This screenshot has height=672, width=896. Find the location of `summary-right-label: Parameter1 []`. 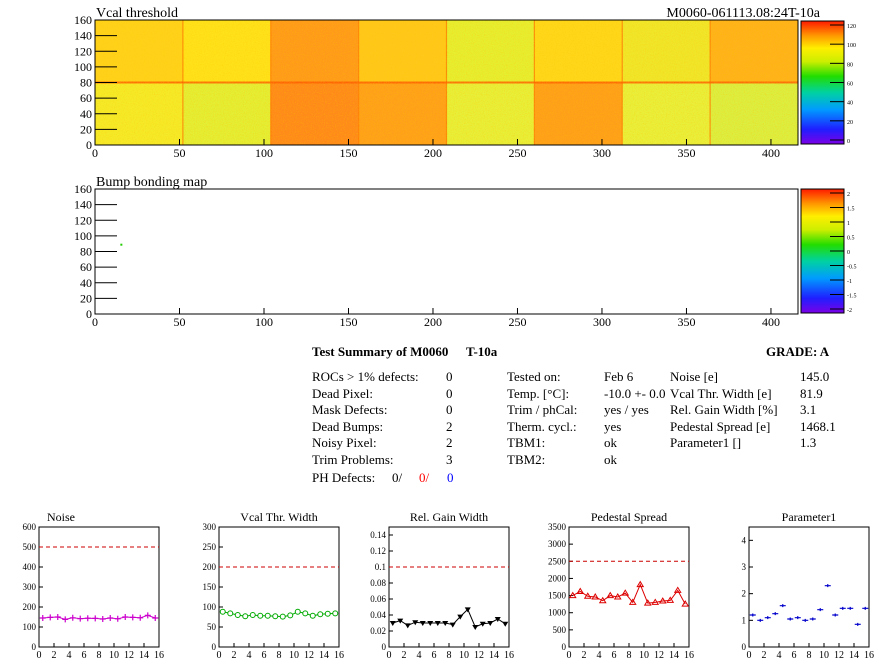

summary-right-label: Parameter1 [] is located at coordinates (706, 443).